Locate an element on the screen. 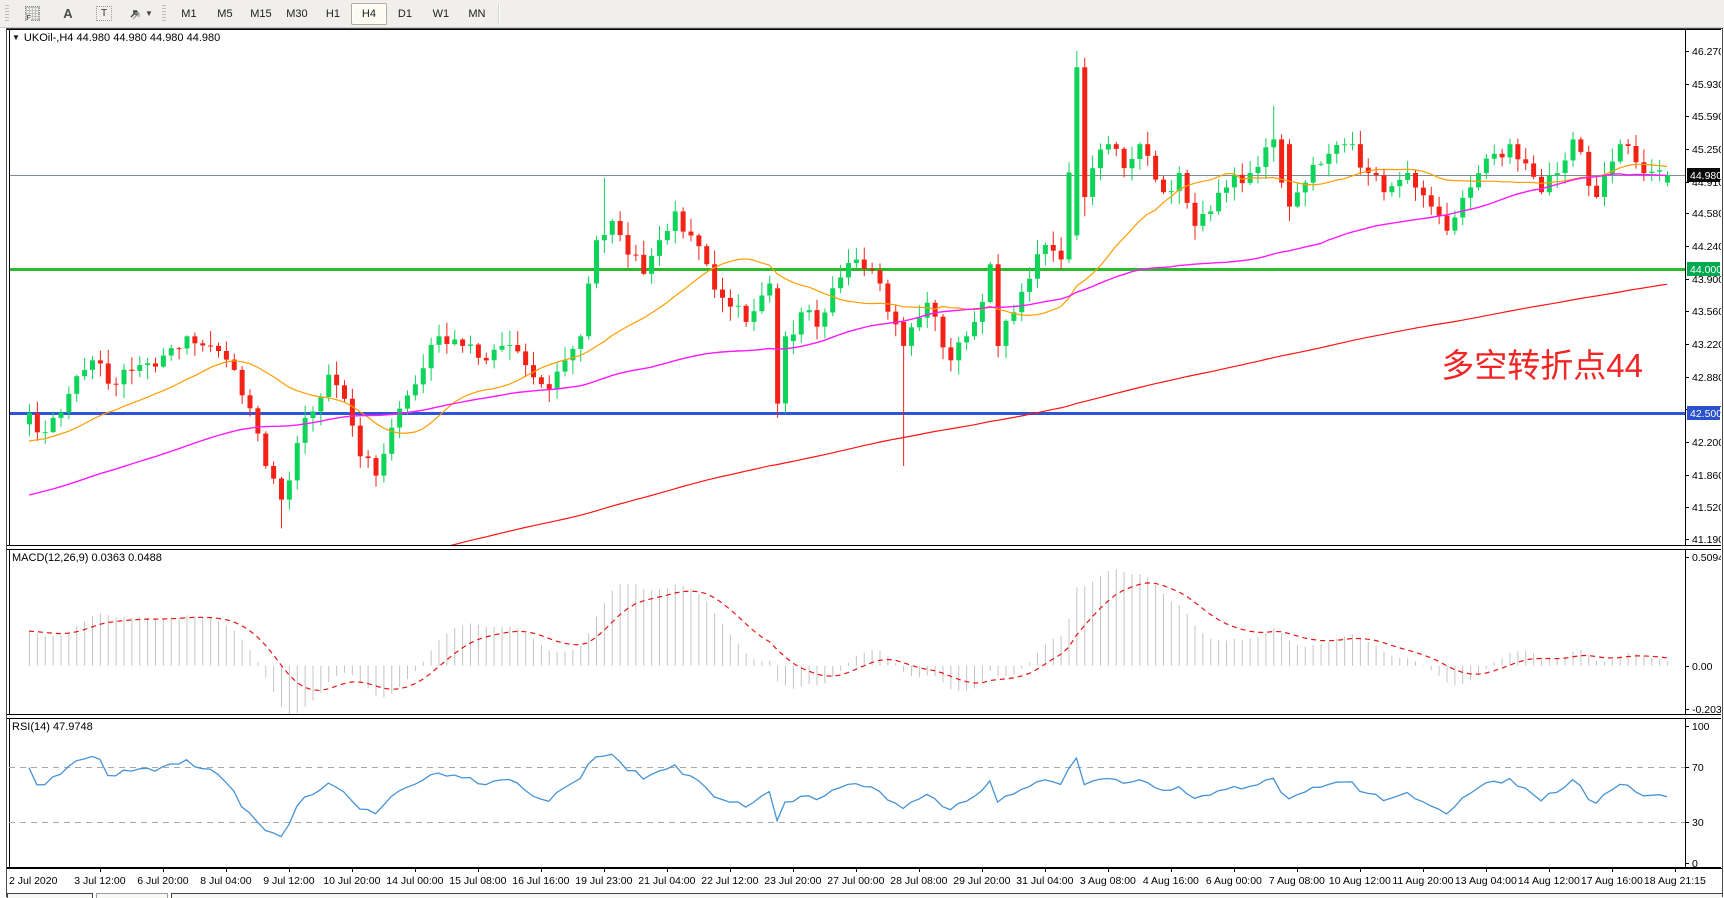 This screenshot has width=1724, height=898. tf-button-mn: MN is located at coordinates (477, 13).